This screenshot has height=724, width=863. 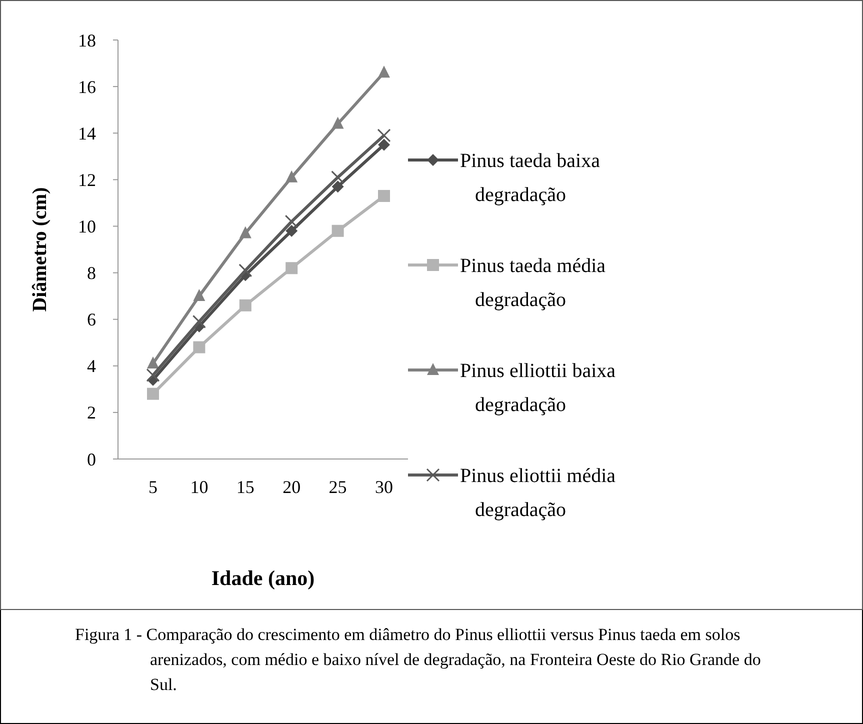 What do you see at coordinates (91, 366) in the screenshot?
I see `y-tick-label: 4` at bounding box center [91, 366].